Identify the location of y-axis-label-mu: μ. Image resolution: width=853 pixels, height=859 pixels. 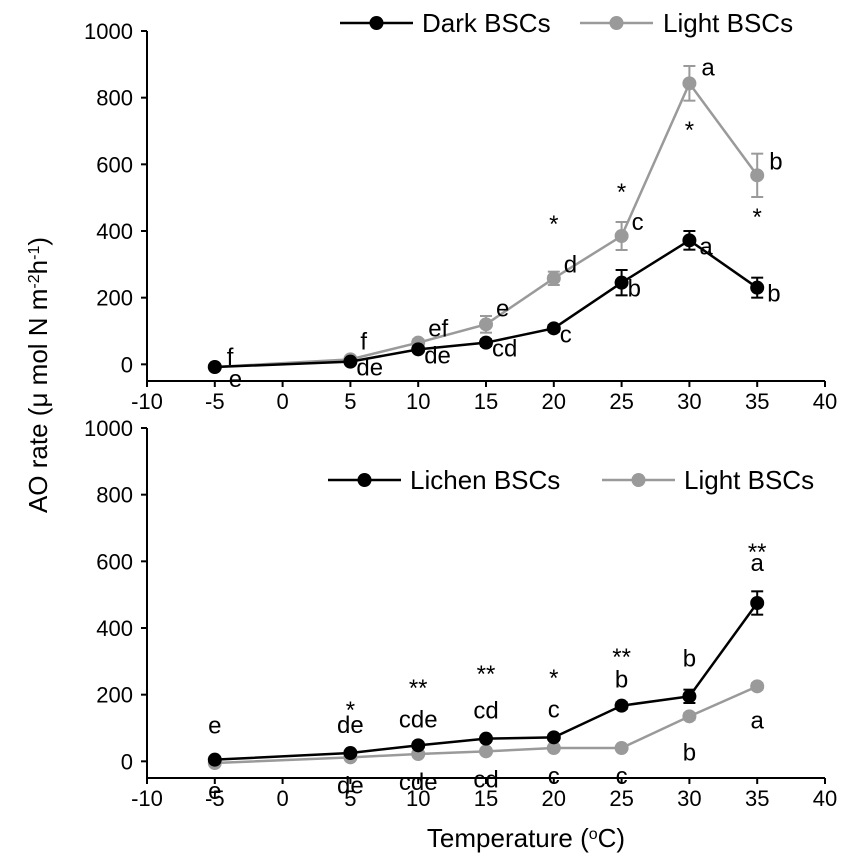
(38, 400).